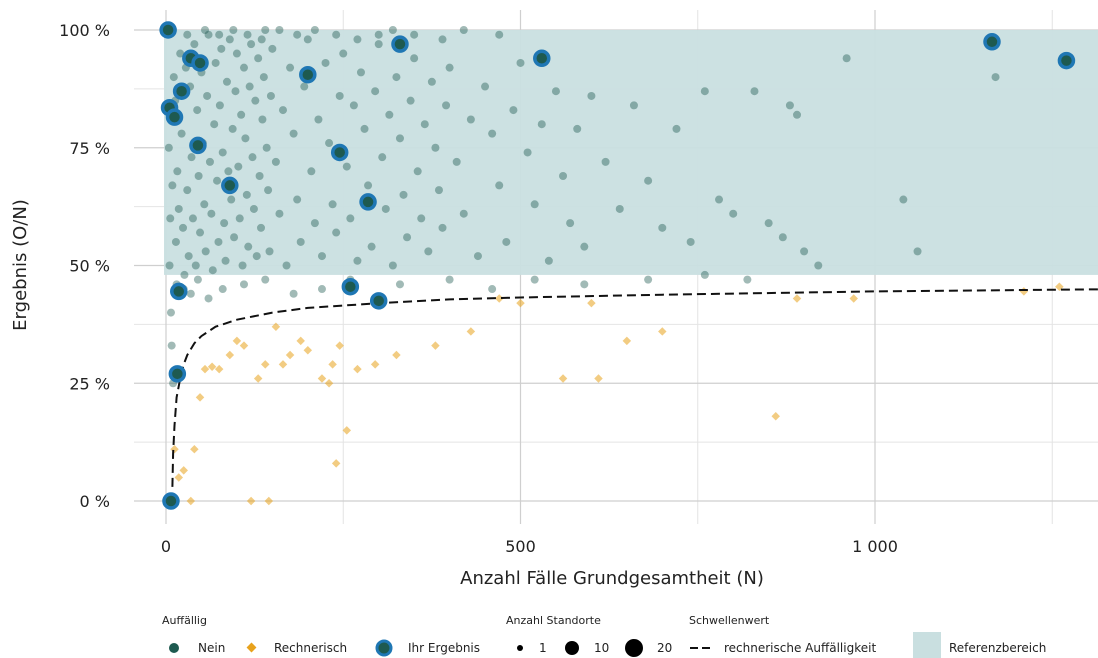  Describe the element at coordinates (543, 648) in the screenshot. I see `legend-size-1-label: 1` at that location.